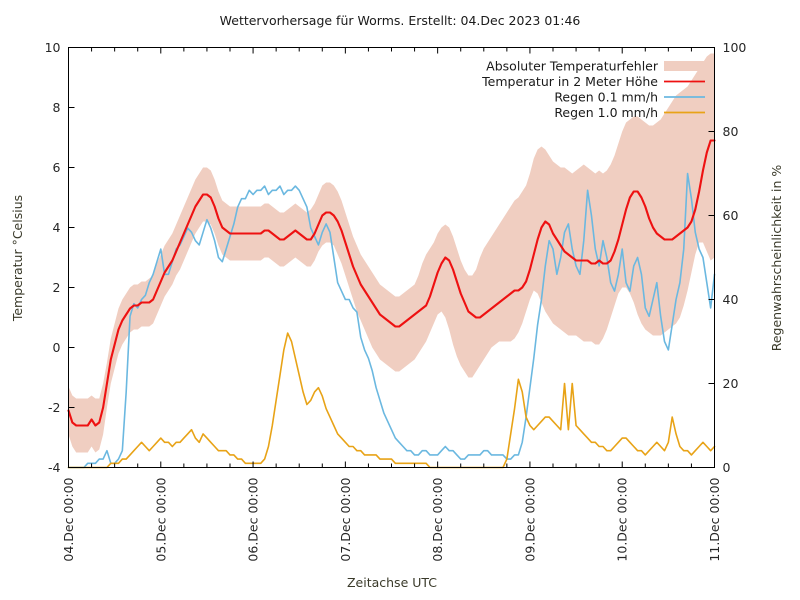  Describe the element at coordinates (392, 582) in the screenshot. I see `x-axis-title: Zeitachse UTC` at that location.